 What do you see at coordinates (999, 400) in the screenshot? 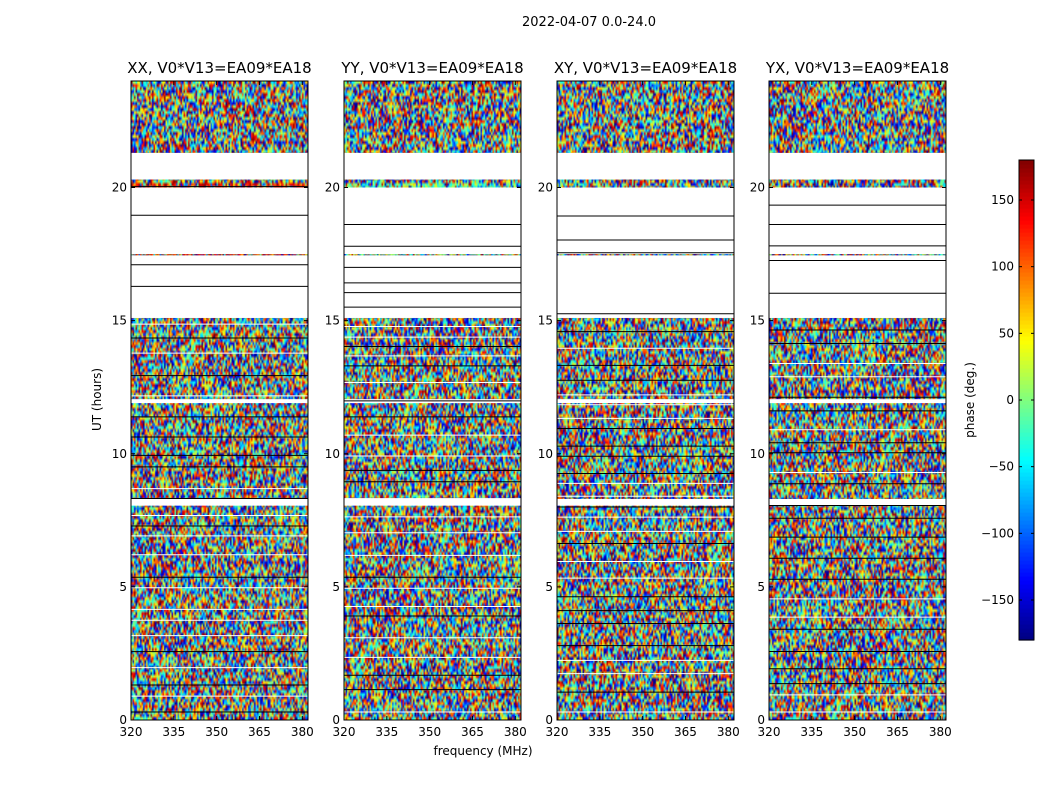
I see `colorbar: 150 100 50 0 −50 −100 −150 phase (deg.)` at bounding box center [999, 400].